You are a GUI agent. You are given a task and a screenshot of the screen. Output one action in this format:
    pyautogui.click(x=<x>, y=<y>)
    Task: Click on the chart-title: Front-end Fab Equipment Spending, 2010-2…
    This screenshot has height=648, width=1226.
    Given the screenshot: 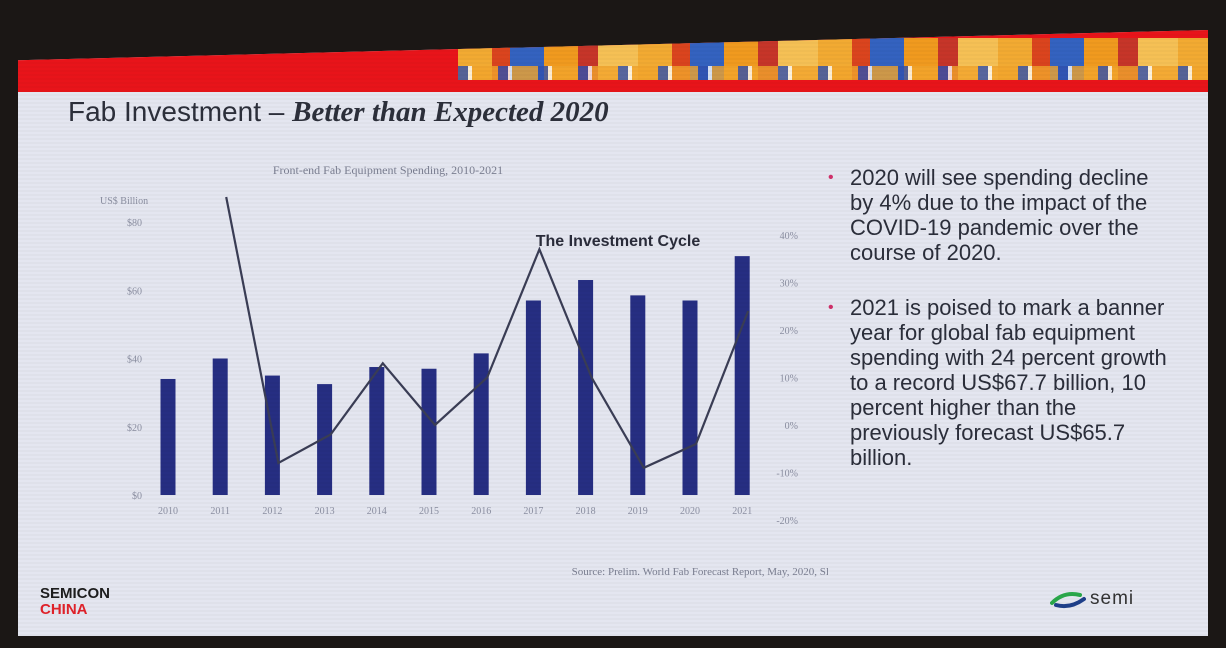 What is the action you would take?
    pyautogui.click(x=388, y=170)
    